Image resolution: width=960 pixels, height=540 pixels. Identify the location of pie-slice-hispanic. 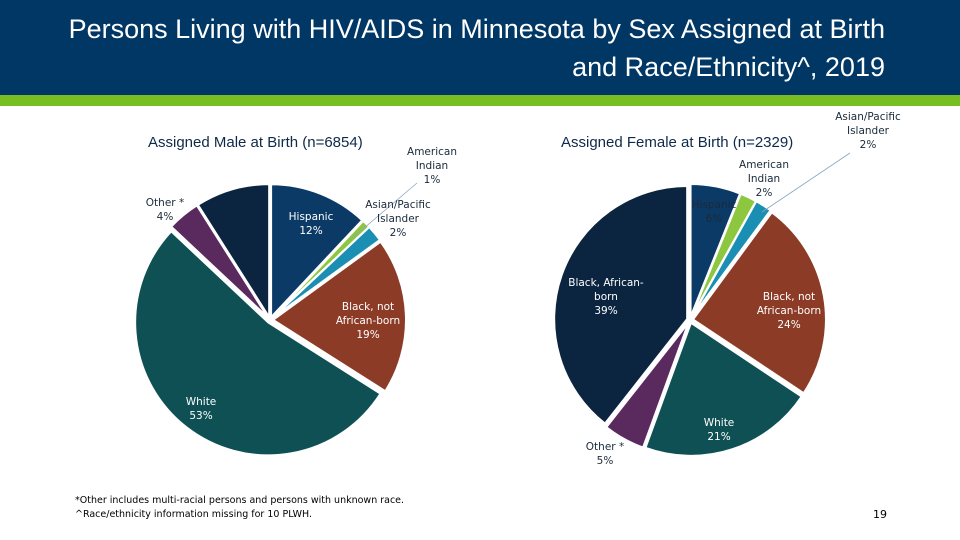
(317, 251).